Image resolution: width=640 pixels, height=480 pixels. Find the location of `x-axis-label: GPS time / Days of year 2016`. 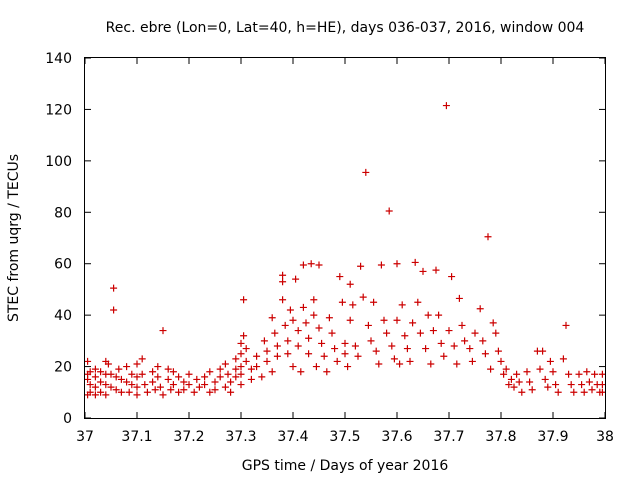

x-axis-label: GPS time / Days of year 2016 is located at coordinates (345, 466).